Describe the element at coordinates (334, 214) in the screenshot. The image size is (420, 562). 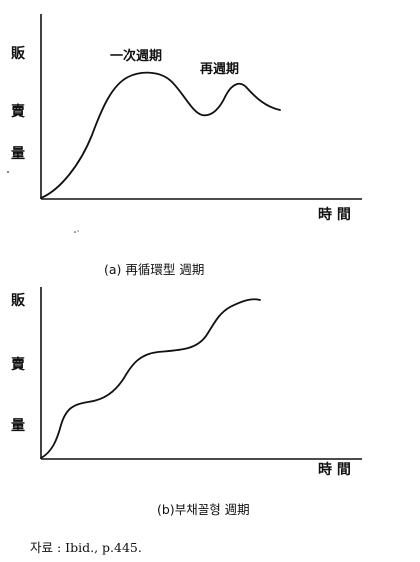
I see `chart-a-xlabel: 時 間` at that location.